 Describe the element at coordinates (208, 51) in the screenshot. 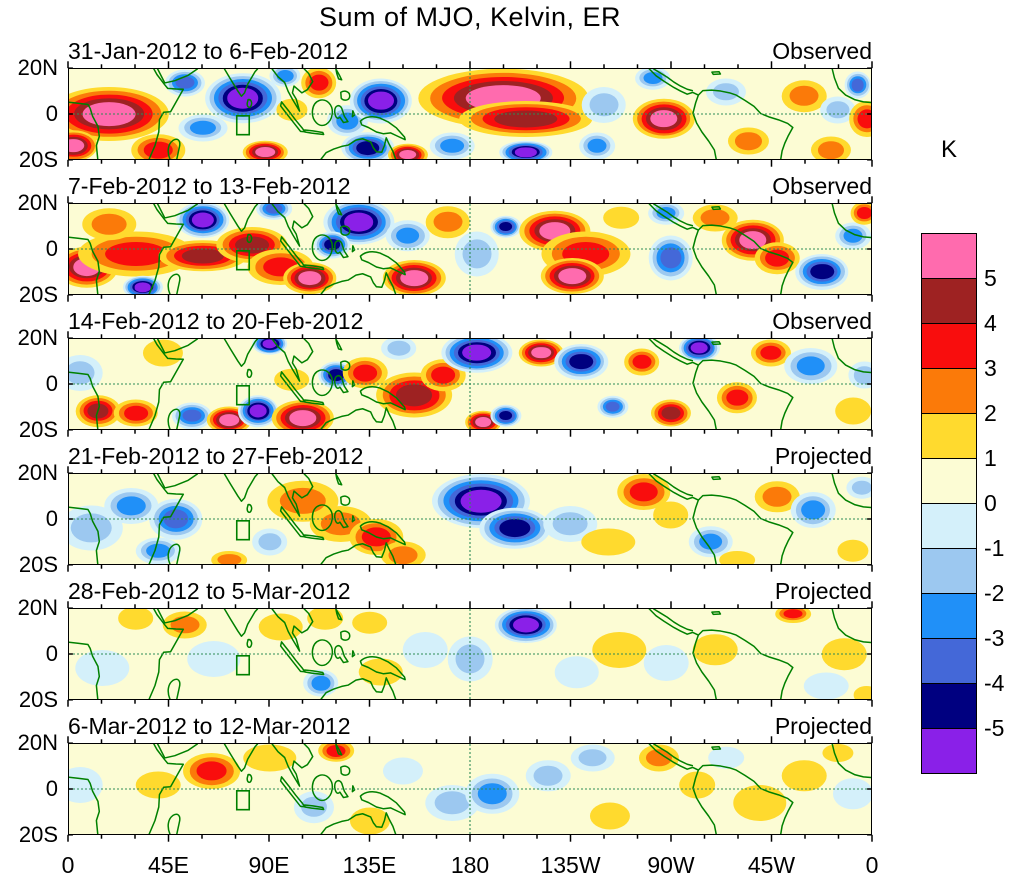

I see `date-range-label: 31-Jan-2012 to 6-Feb-2012` at that location.